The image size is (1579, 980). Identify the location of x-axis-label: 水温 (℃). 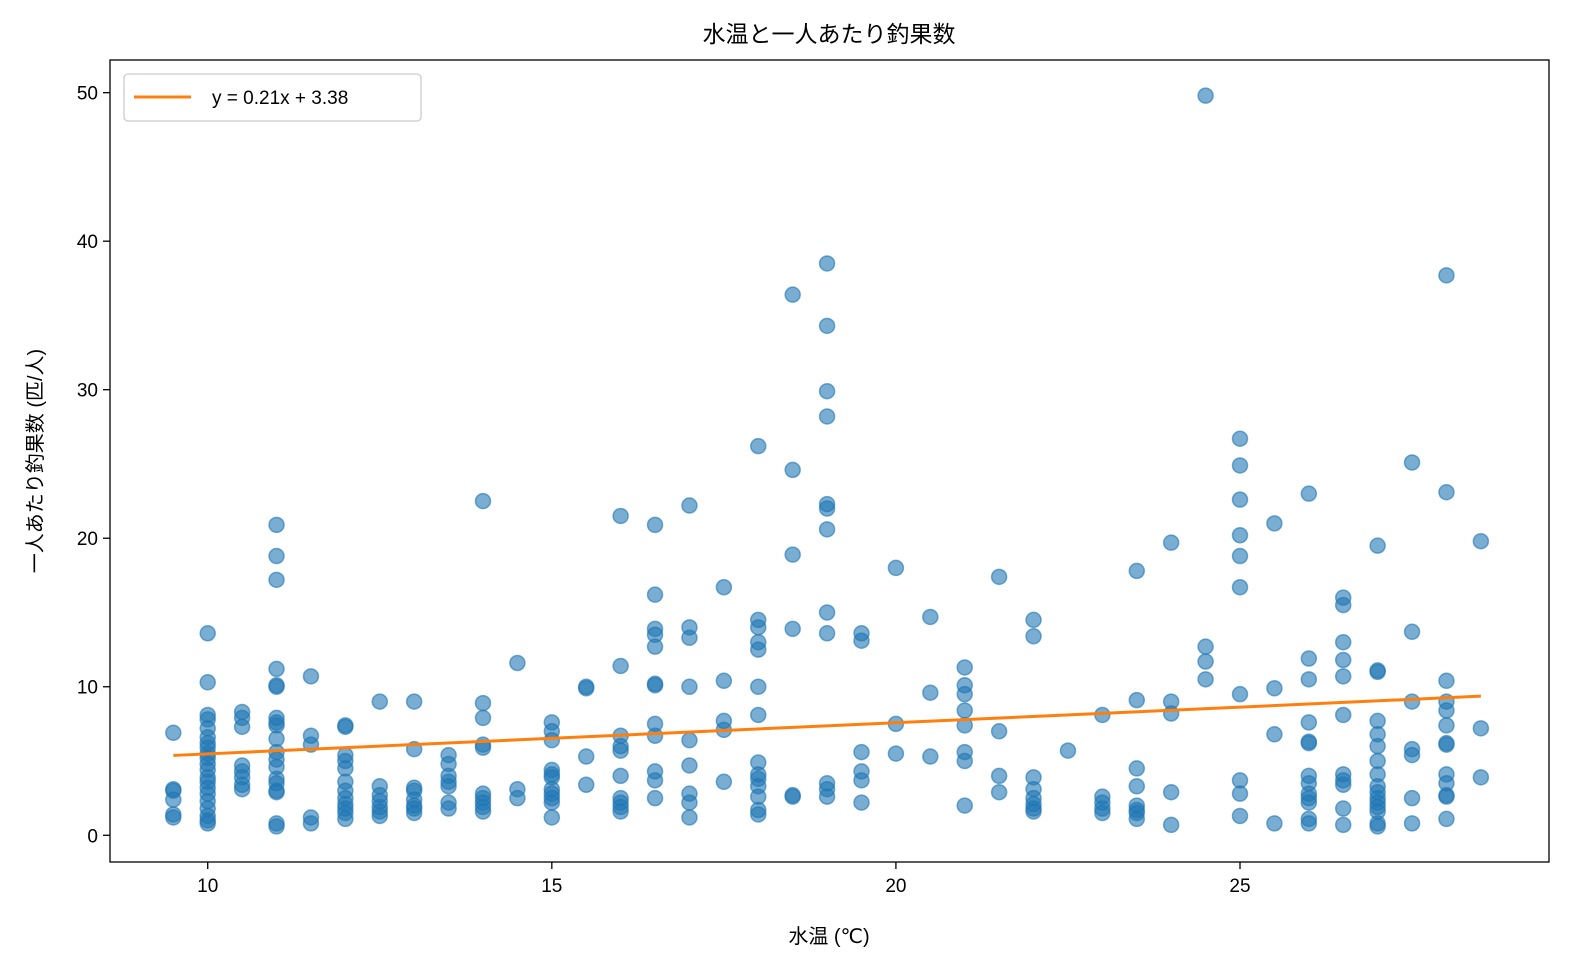
(828, 936).